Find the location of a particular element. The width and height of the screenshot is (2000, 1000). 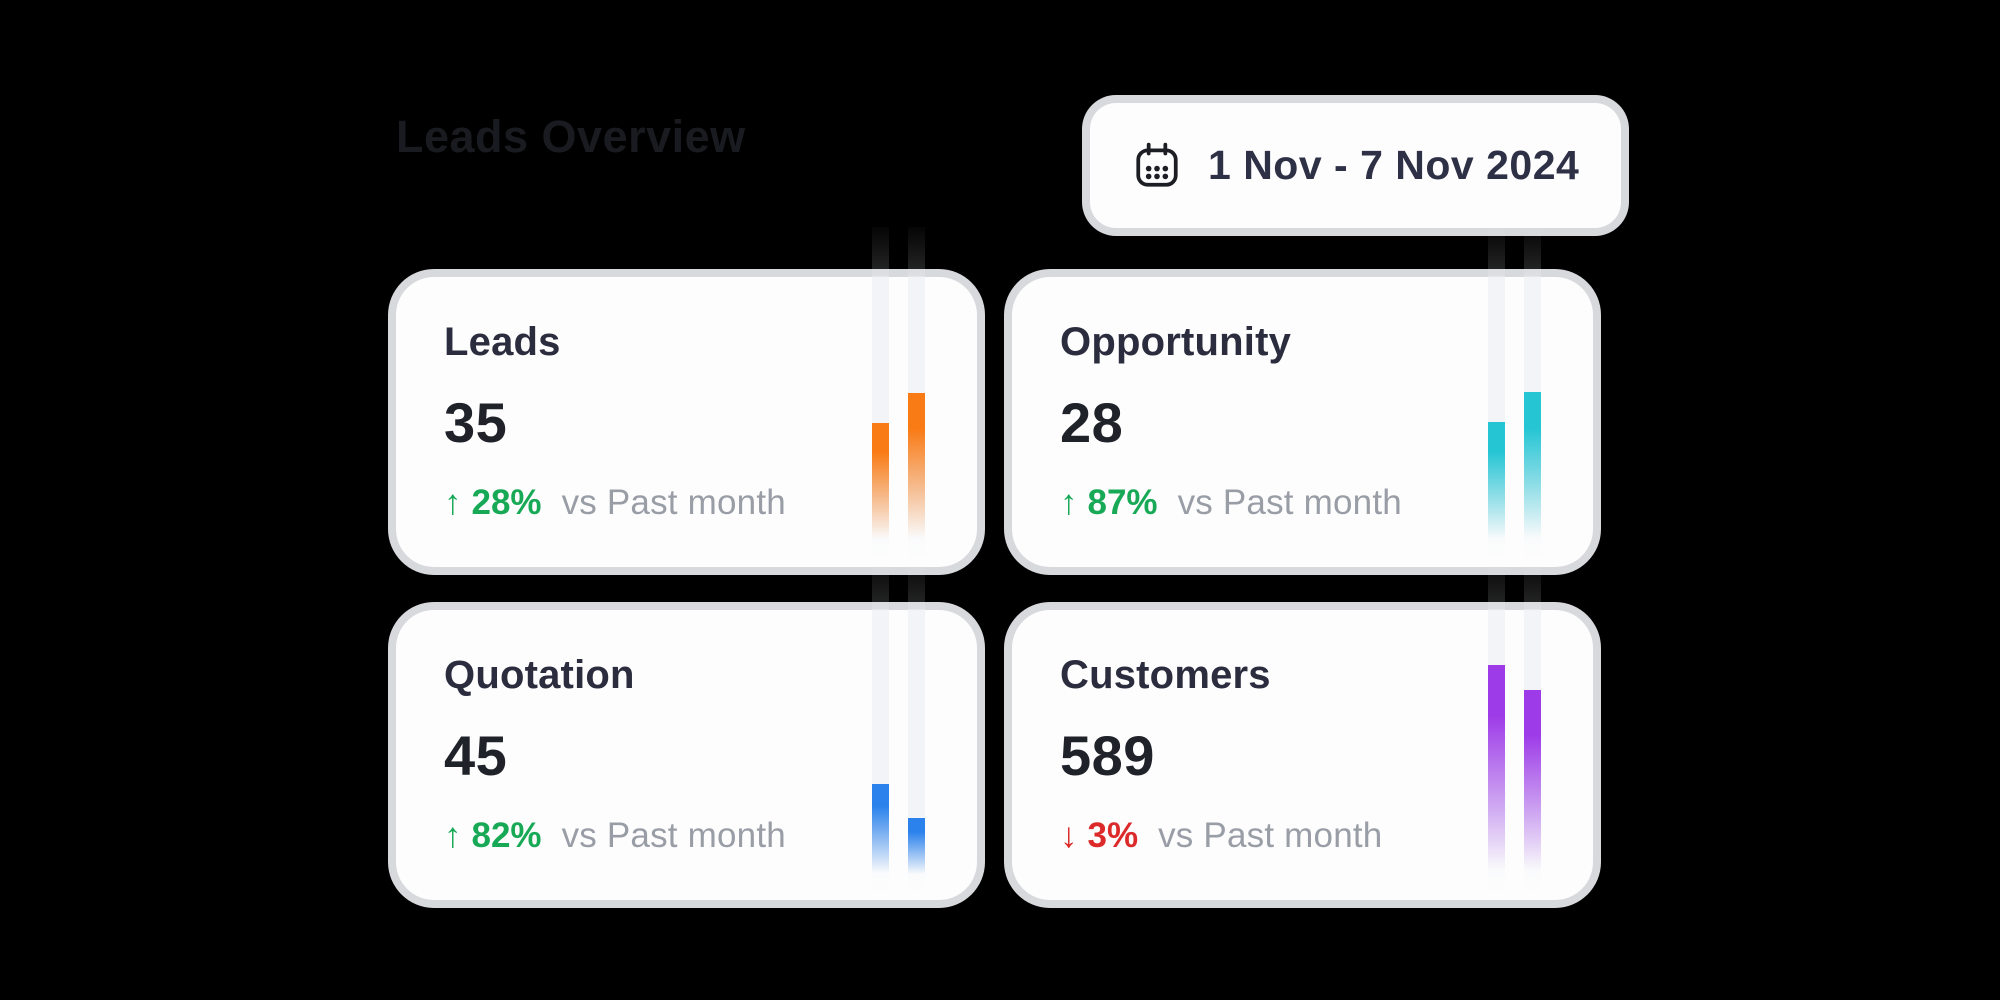

delta-indicator: ↑ 82% is located at coordinates (493, 836).